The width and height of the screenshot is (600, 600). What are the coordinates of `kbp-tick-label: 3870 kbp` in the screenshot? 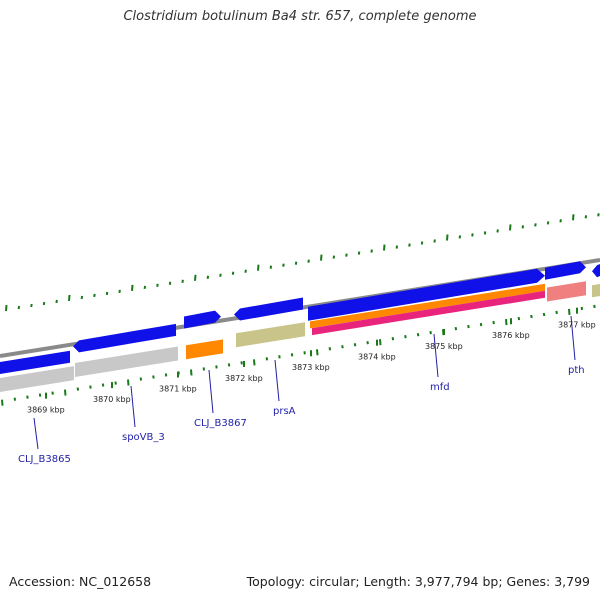 It's located at (112, 399).